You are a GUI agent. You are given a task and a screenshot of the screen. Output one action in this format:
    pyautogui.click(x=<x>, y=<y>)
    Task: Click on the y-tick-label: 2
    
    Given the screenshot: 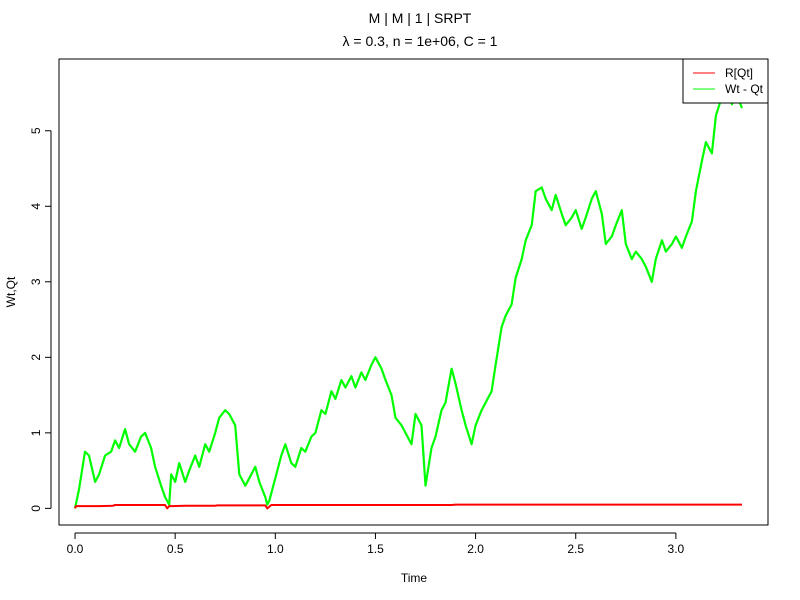 What is the action you would take?
    pyautogui.click(x=36, y=357)
    